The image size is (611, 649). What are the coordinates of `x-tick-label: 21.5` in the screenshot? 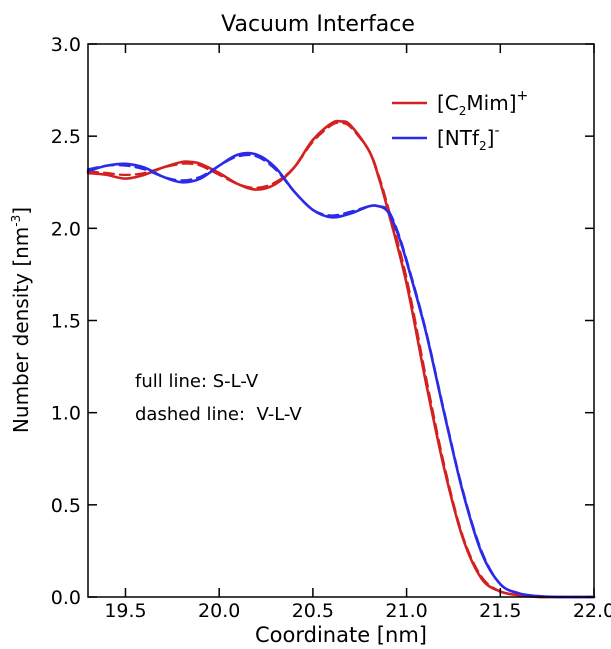 It's located at (500, 611).